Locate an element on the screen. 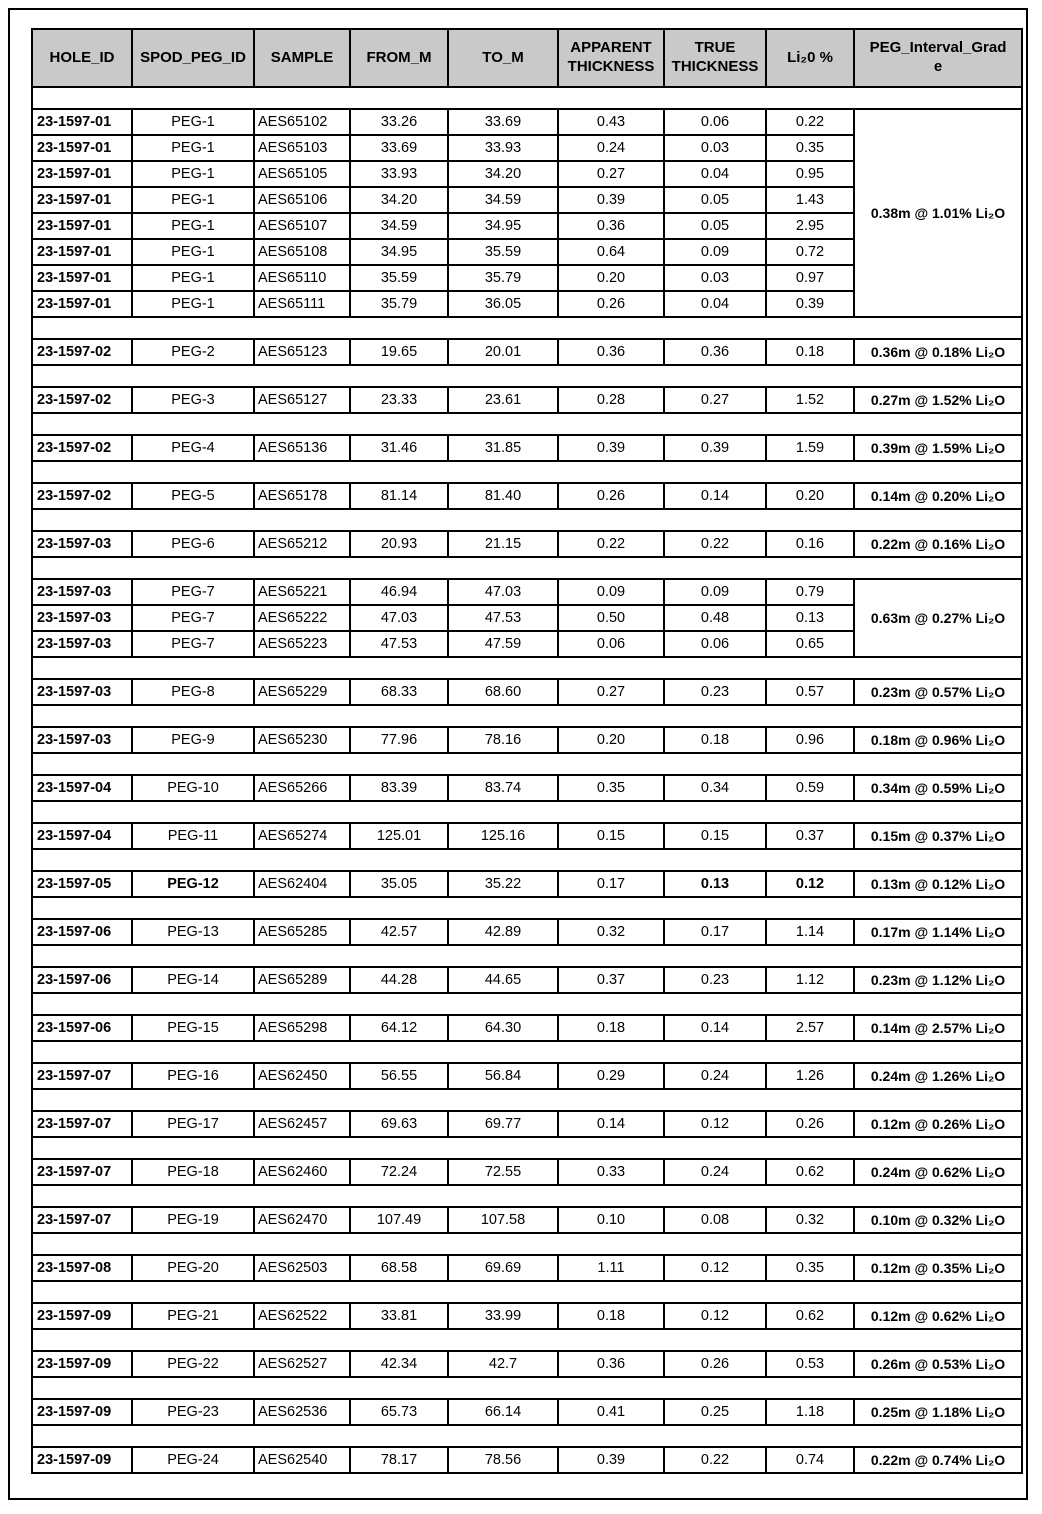 The width and height of the screenshot is (1042, 1514). cell-to-m: 34.20 is located at coordinates (503, 174).